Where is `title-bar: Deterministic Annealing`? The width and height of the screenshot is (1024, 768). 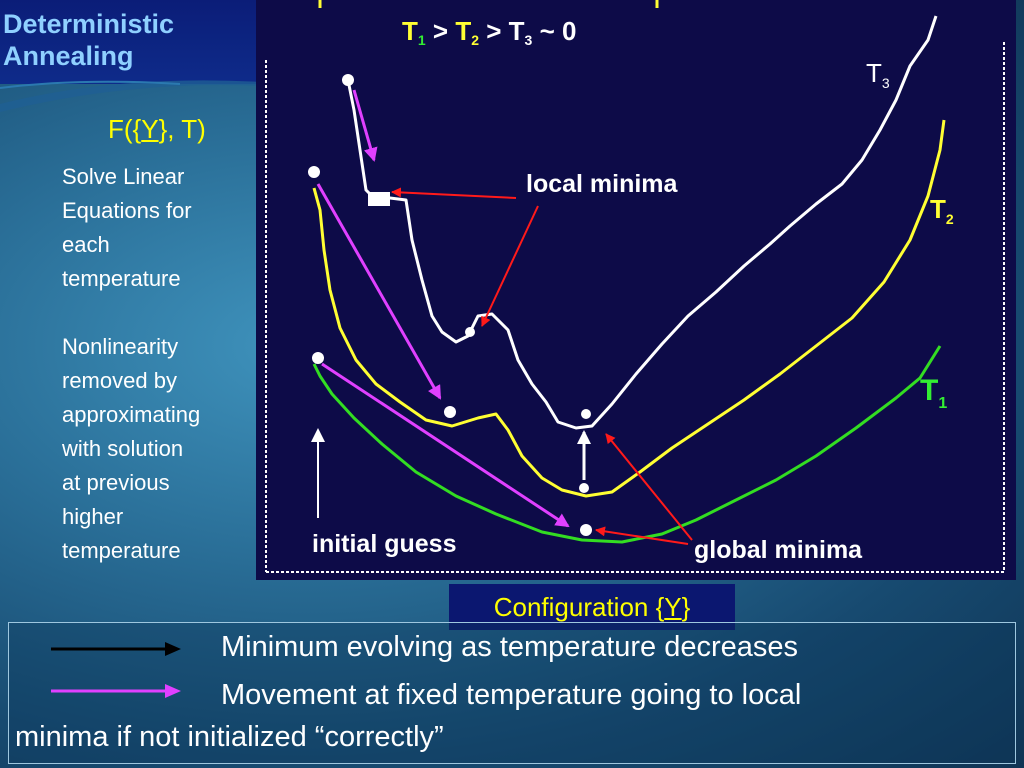
title-bar: Deterministic Annealing is located at coordinates (131, 56).